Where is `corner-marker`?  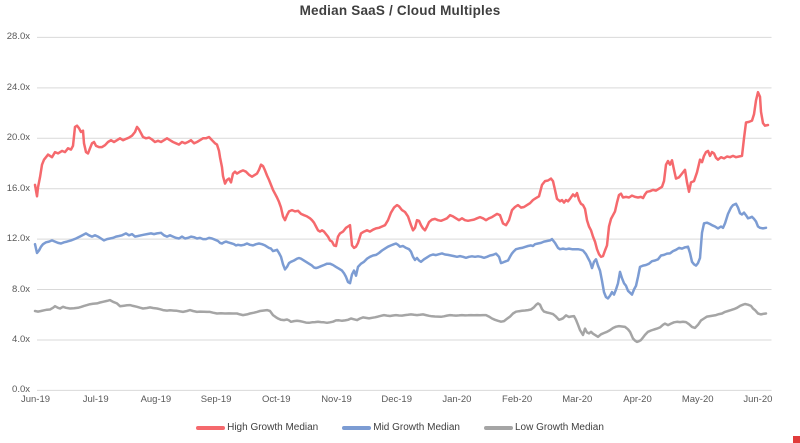
corner-marker is located at coordinates (796, 439).